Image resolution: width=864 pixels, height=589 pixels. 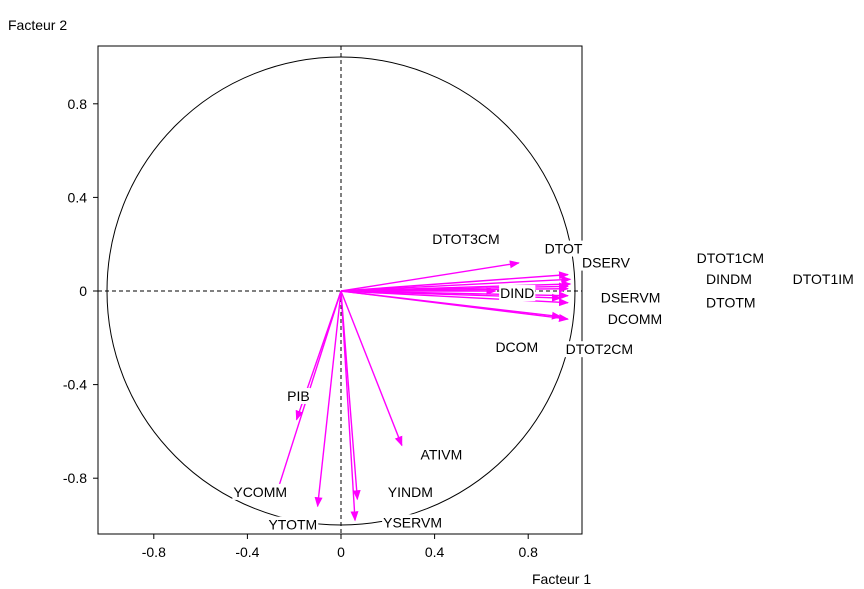 I want to click on y-tick-label: 0, so click(x=83, y=291).